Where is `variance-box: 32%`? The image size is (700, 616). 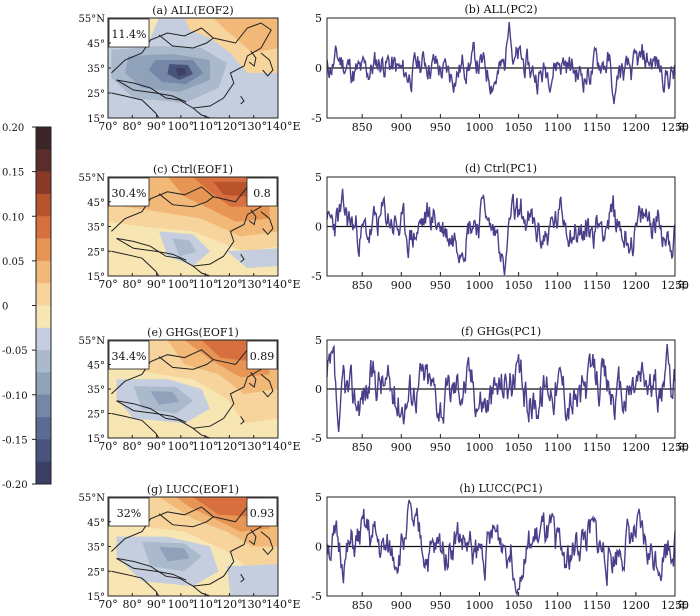
variance-box: 32% is located at coordinates (129, 512).